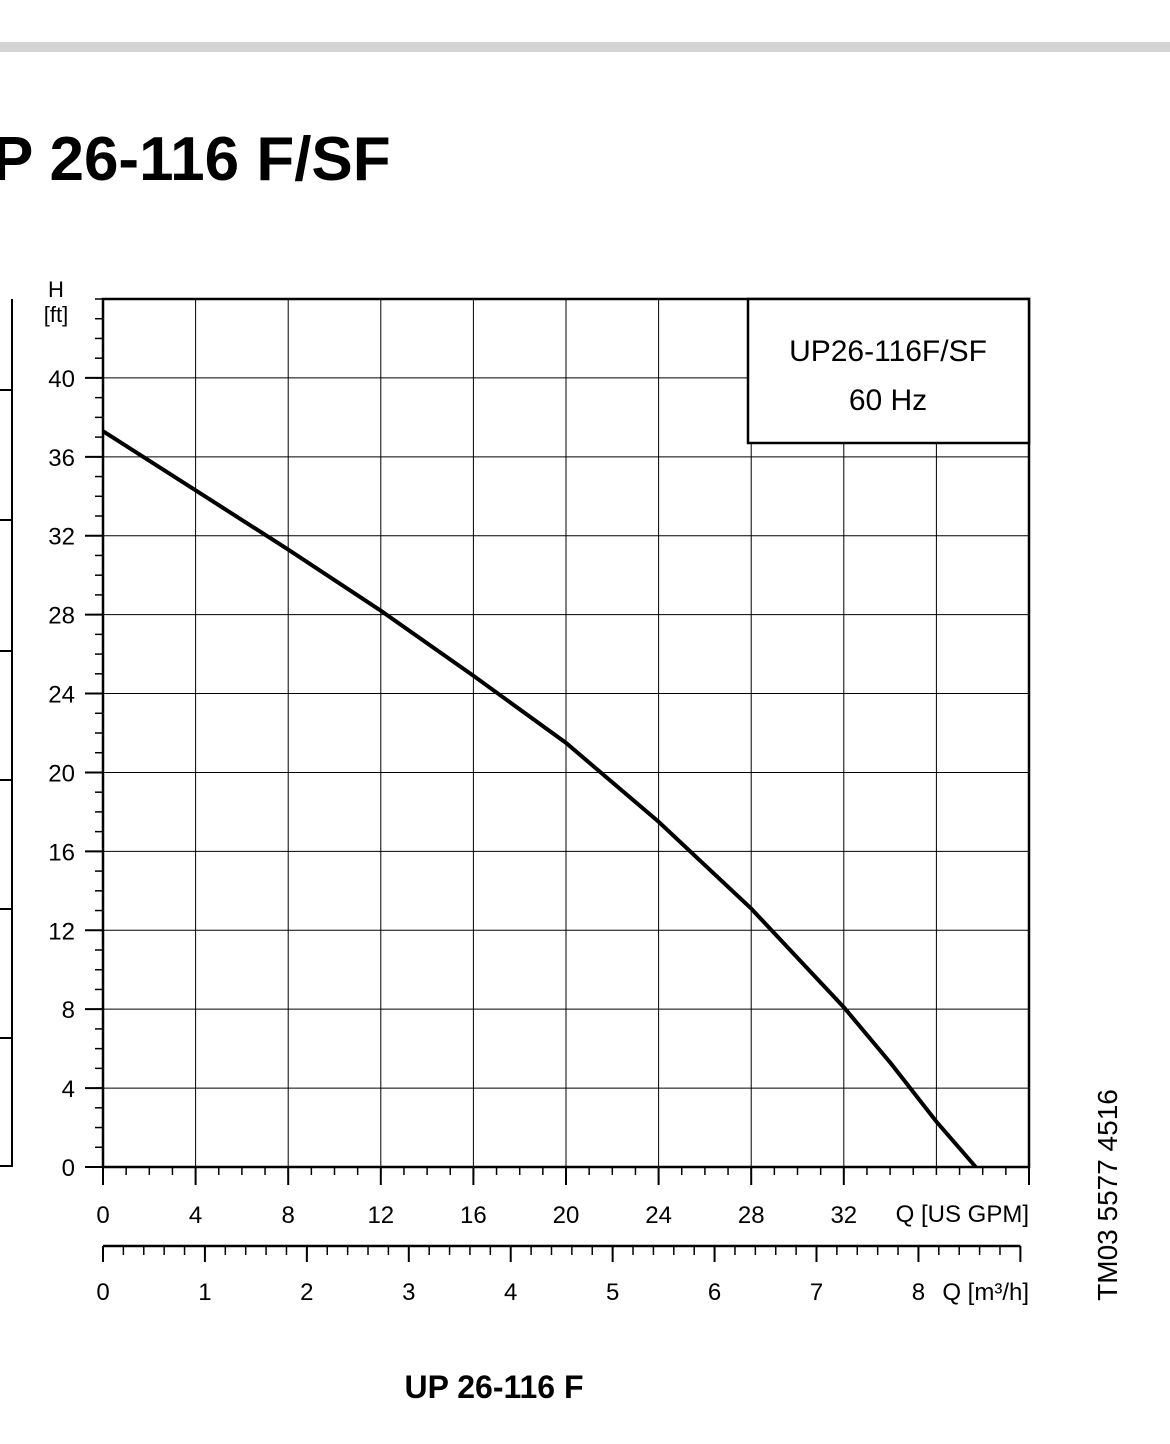  I want to click on x-tick-label: 32, so click(843, 1215).